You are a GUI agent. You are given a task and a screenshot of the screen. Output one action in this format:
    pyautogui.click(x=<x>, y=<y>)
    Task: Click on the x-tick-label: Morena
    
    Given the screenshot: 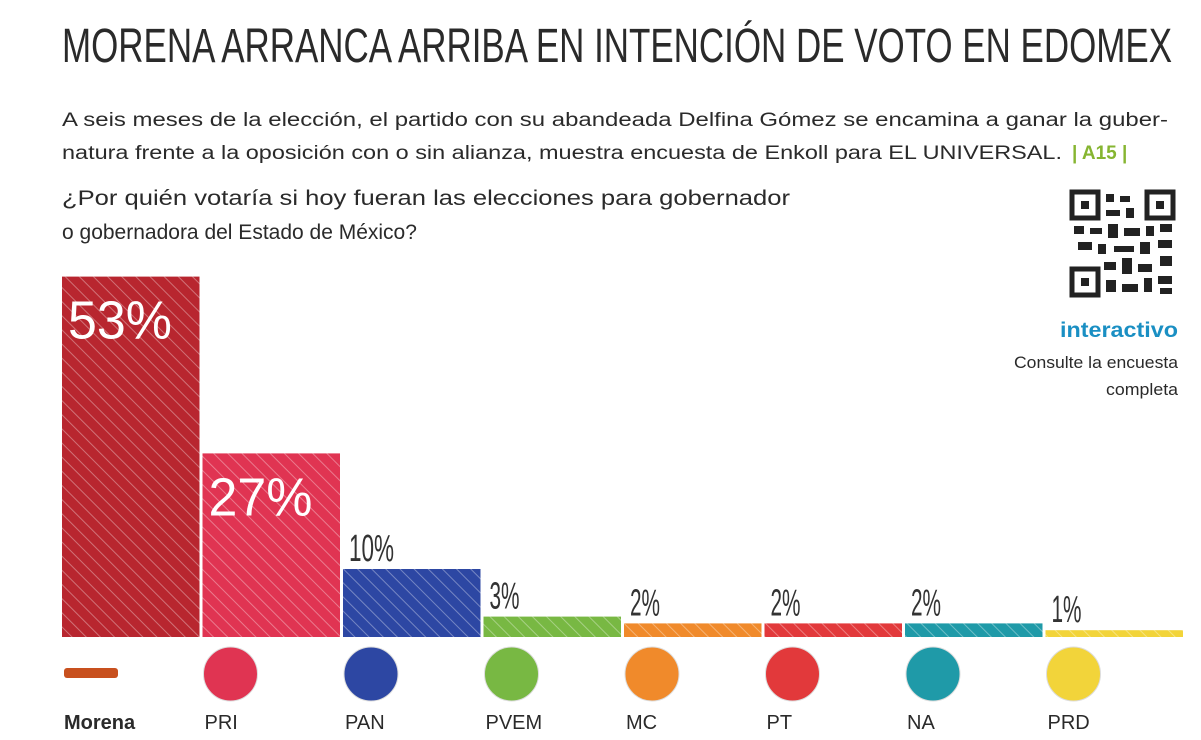 What is the action you would take?
    pyautogui.click(x=100, y=723)
    